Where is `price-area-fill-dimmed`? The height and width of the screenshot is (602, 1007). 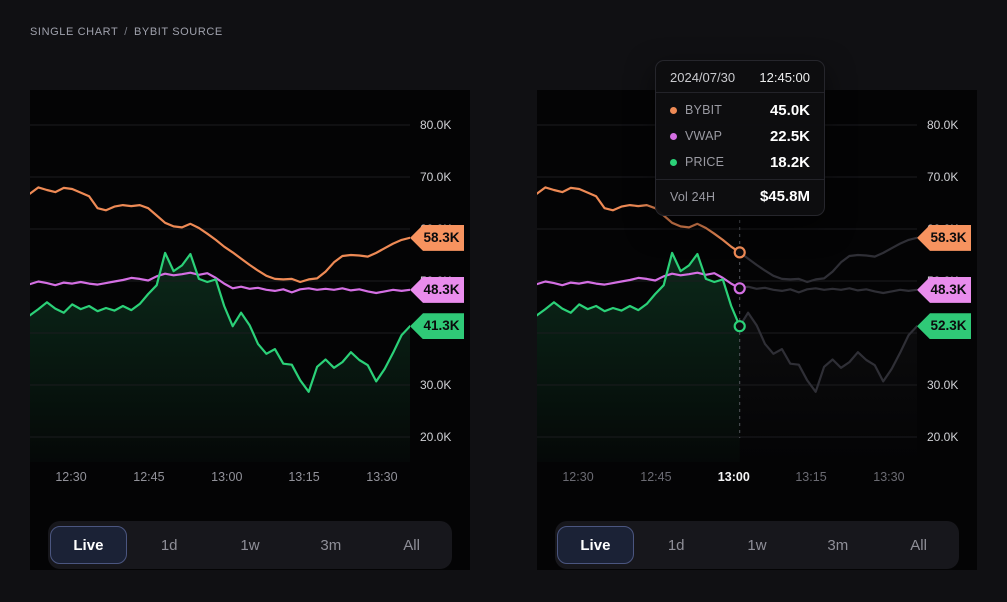 price-area-fill-dimmed is located at coordinates (828, 387).